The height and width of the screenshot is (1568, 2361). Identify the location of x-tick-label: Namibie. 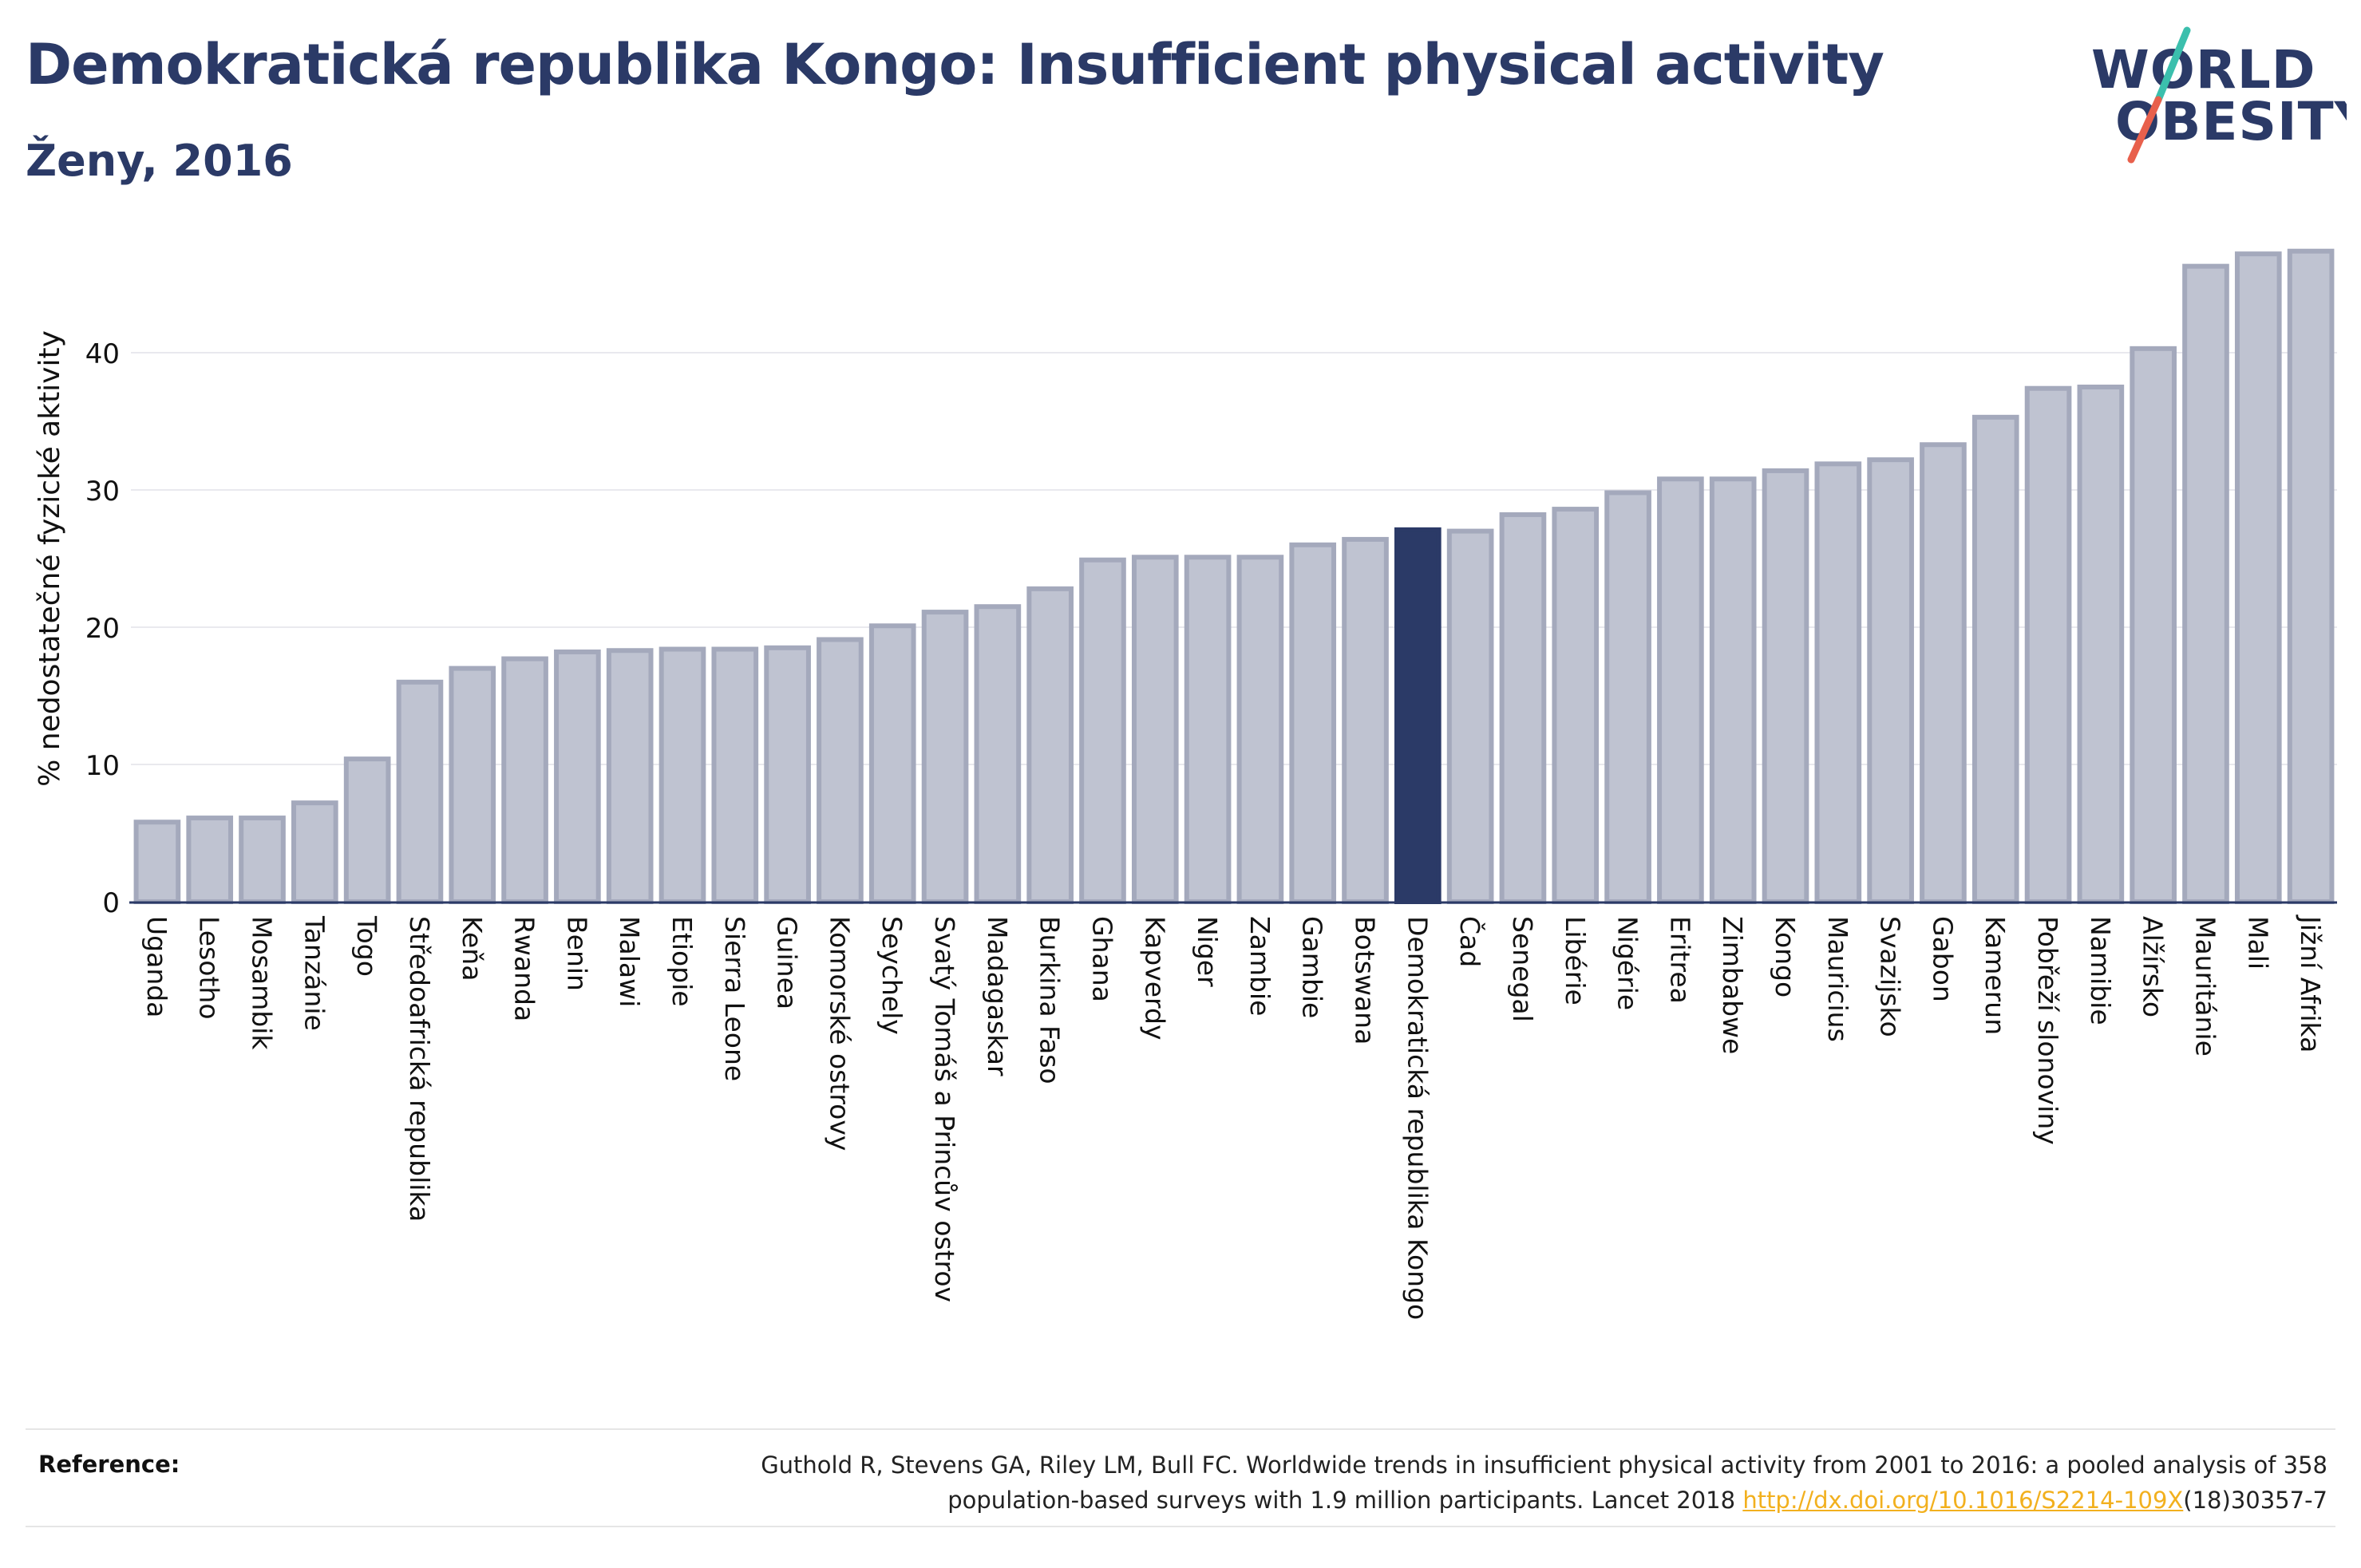
(2100, 970).